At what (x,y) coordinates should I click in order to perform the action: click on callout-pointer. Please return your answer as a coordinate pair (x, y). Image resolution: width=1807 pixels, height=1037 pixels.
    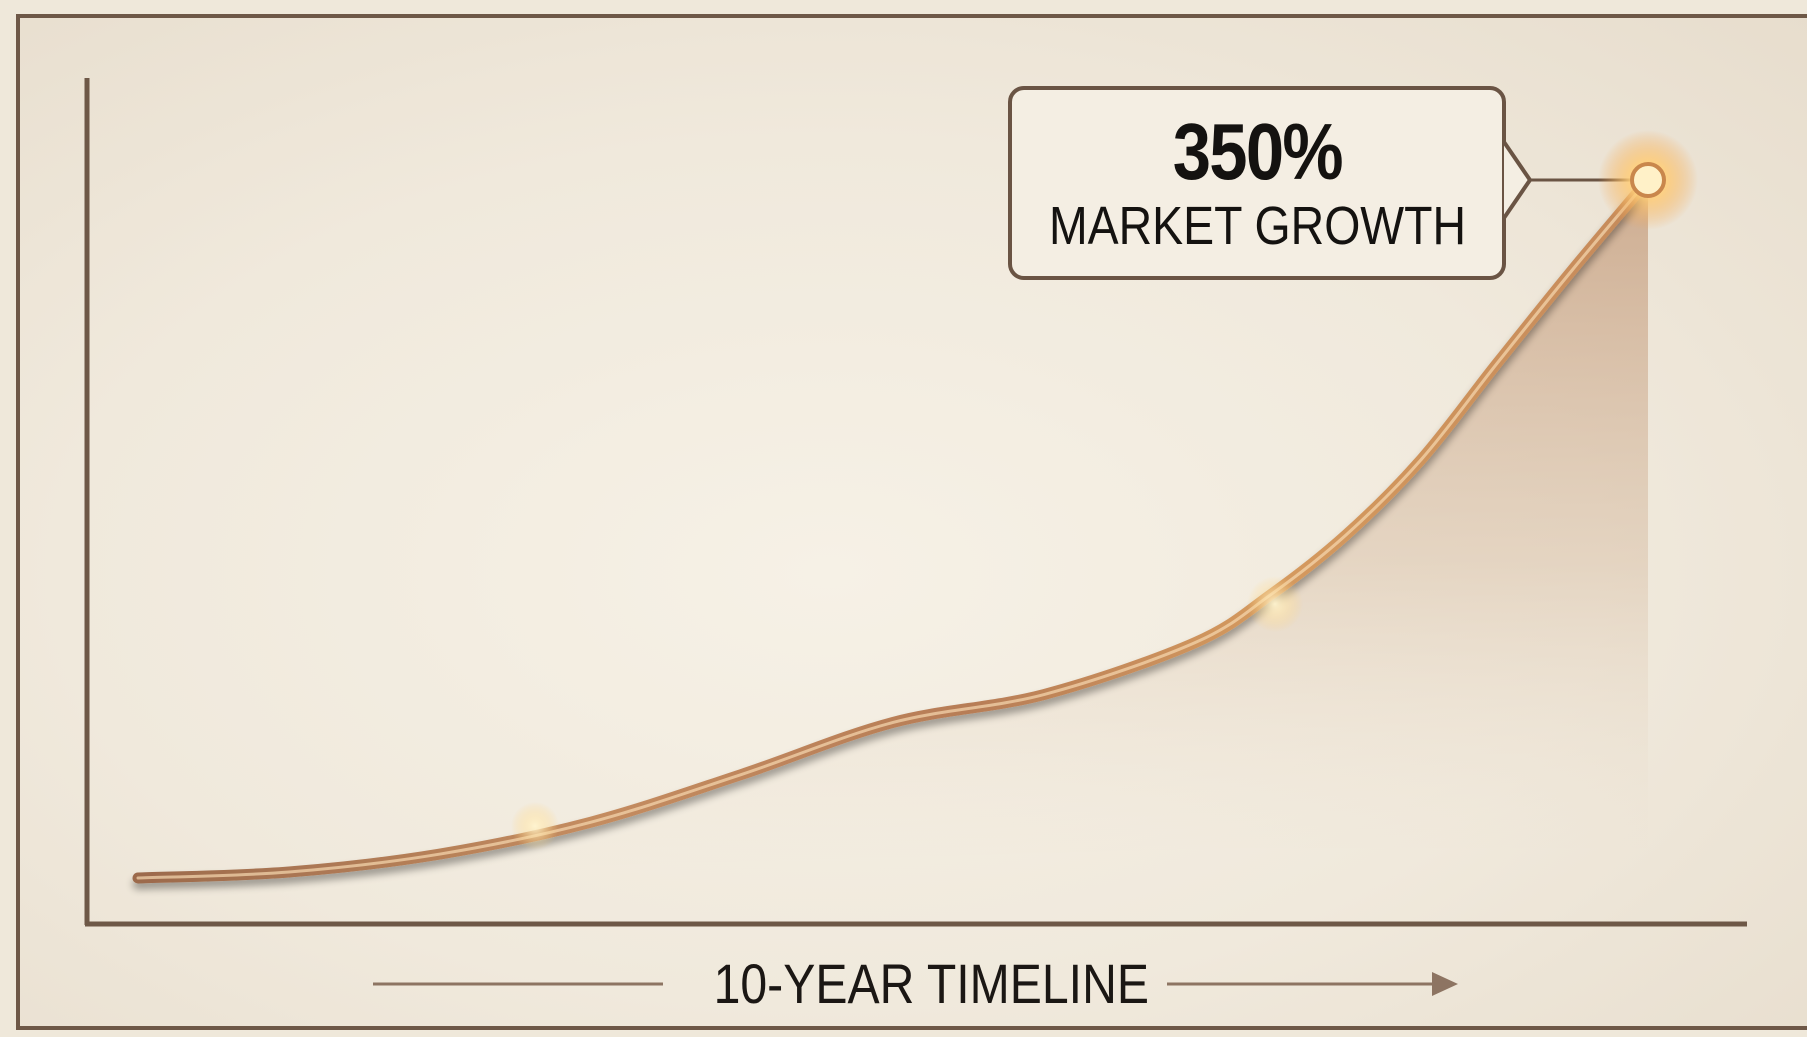
    Looking at the image, I should click on (1517, 180).